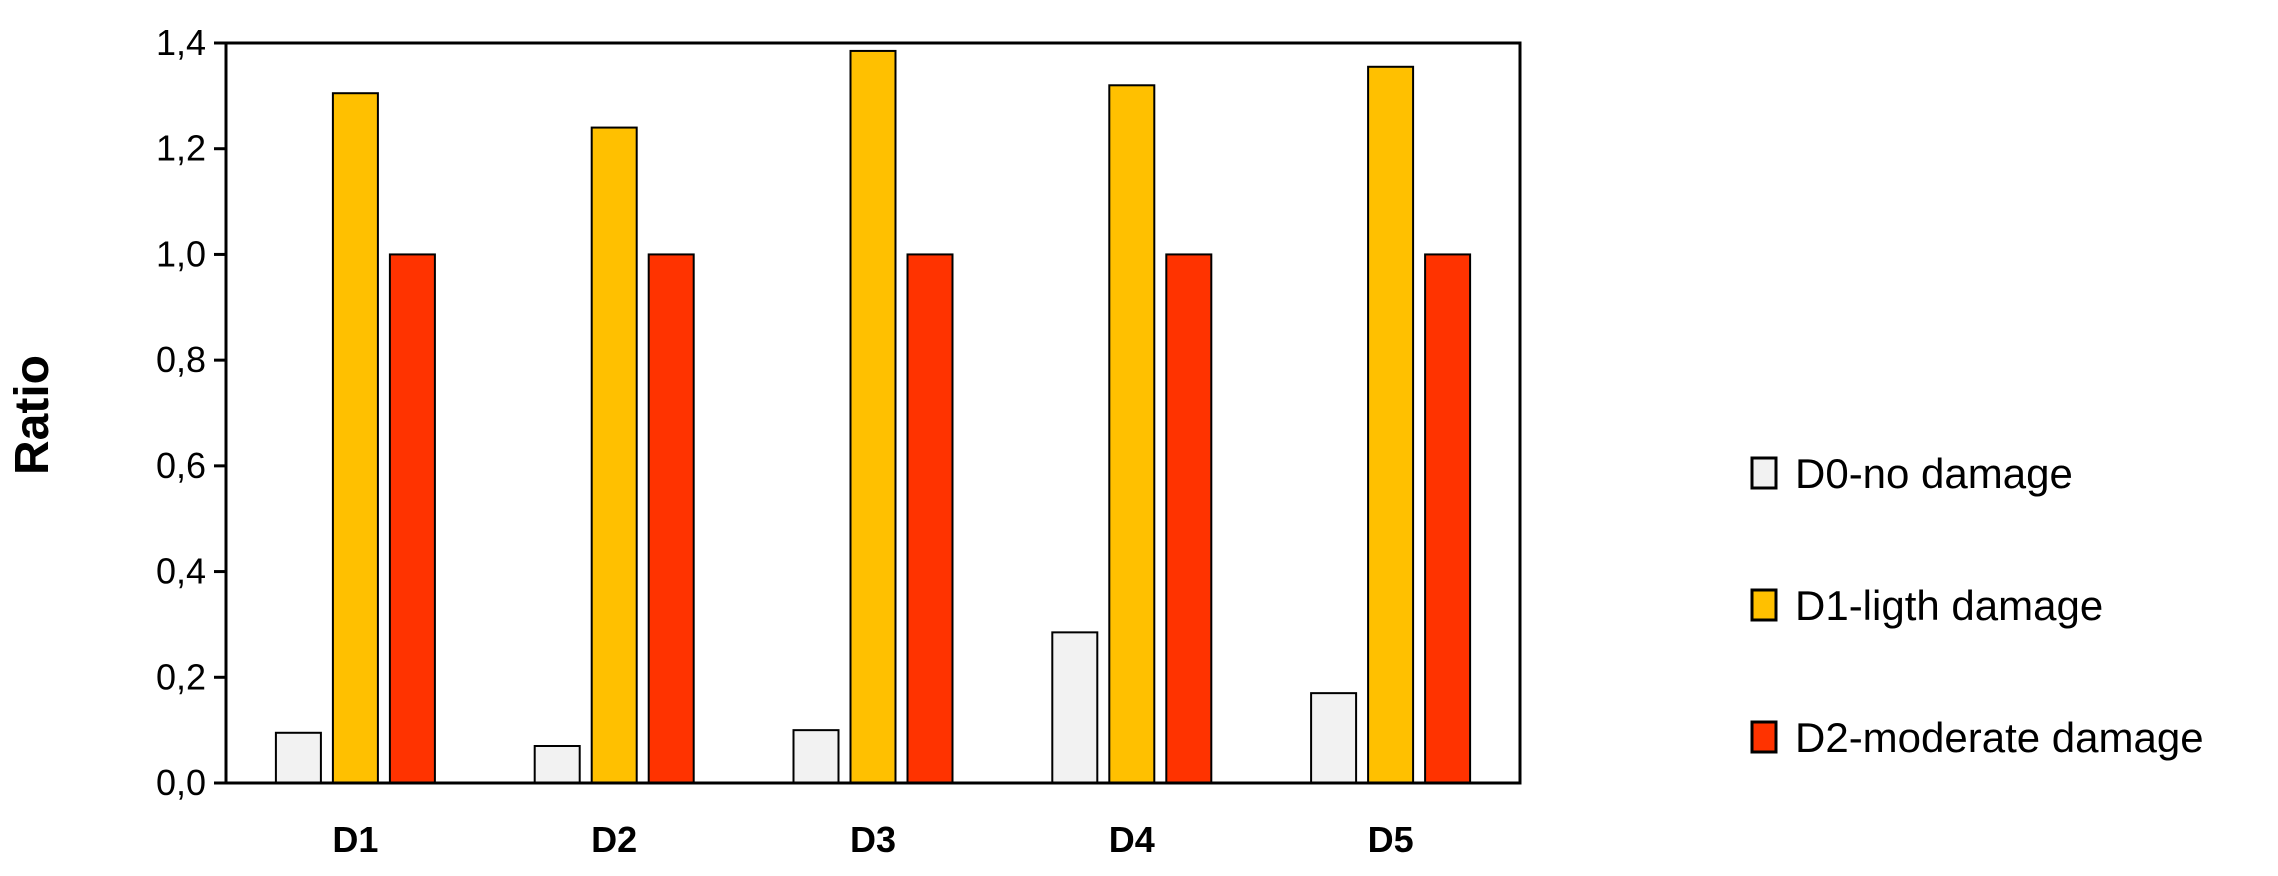 The image size is (2278, 876). Describe the element at coordinates (181, 676) in the screenshot. I see `y-tick-label: 0,2` at that location.